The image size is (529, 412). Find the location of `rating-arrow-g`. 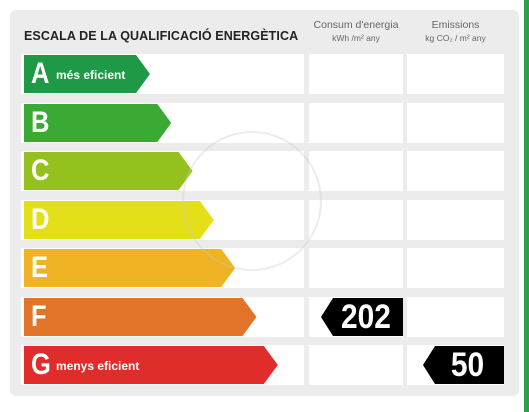

rating-arrow-g is located at coordinates (151, 365).